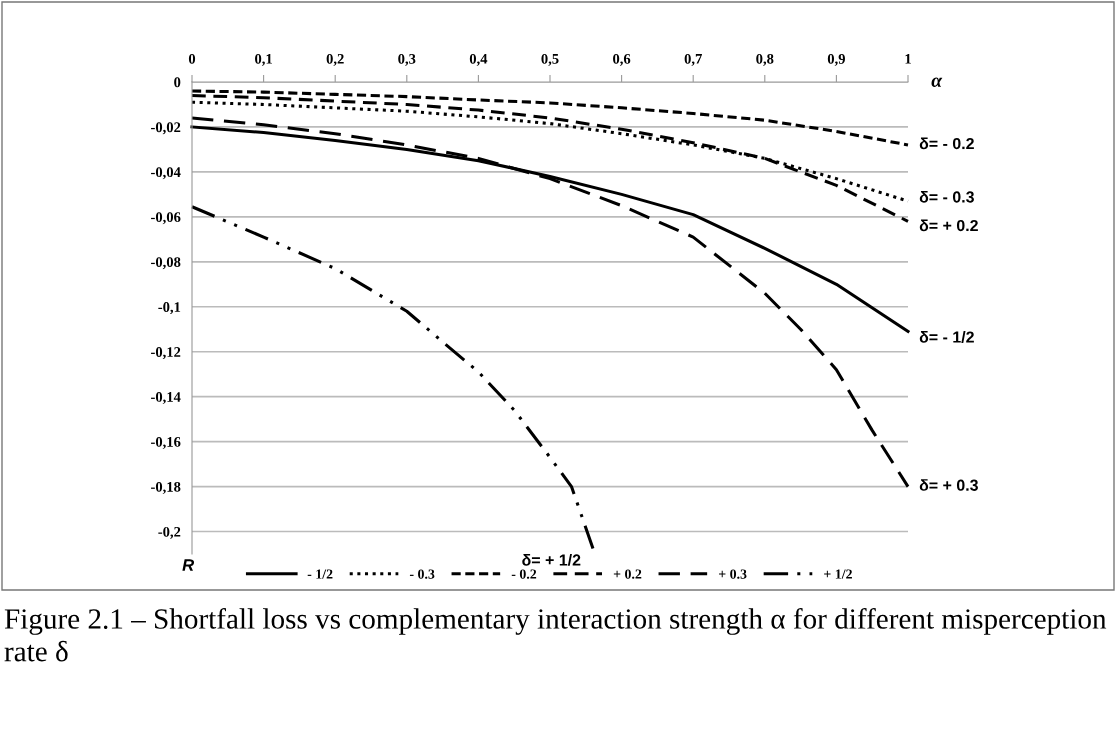  I want to click on x-tick-label: 0,3, so click(407, 59).